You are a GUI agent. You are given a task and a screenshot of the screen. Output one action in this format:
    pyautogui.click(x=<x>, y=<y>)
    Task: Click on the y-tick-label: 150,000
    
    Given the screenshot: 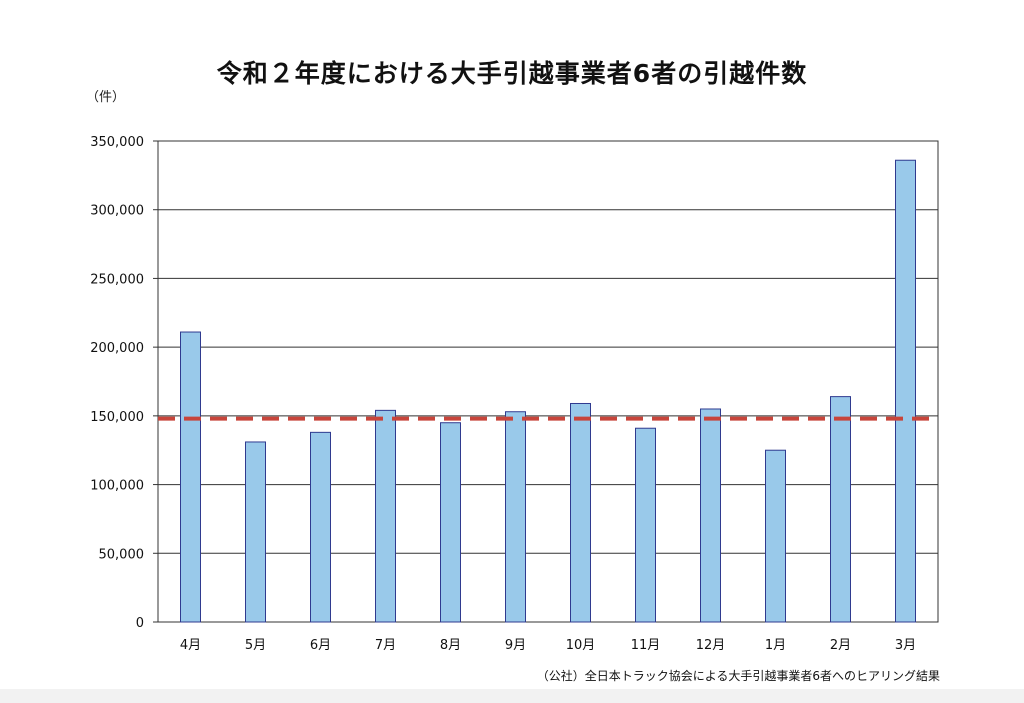 What is the action you would take?
    pyautogui.click(x=117, y=417)
    